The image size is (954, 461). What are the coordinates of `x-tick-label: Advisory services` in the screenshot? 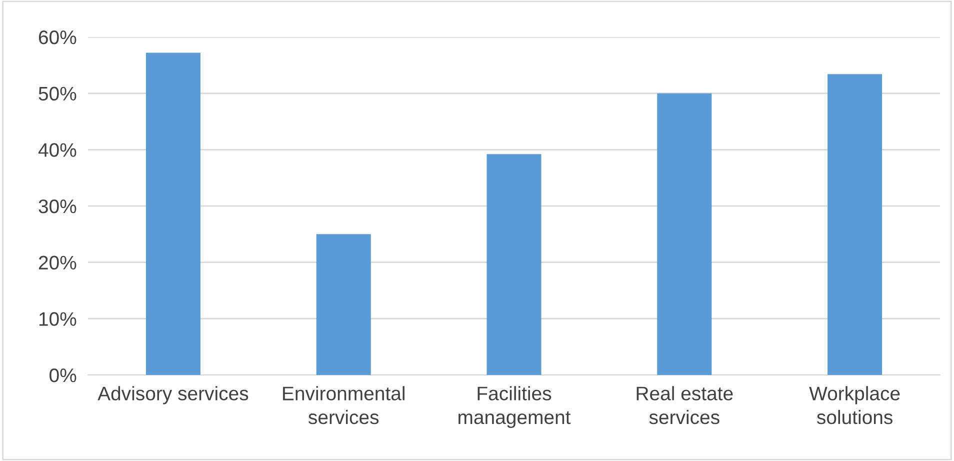 It's located at (173, 395).